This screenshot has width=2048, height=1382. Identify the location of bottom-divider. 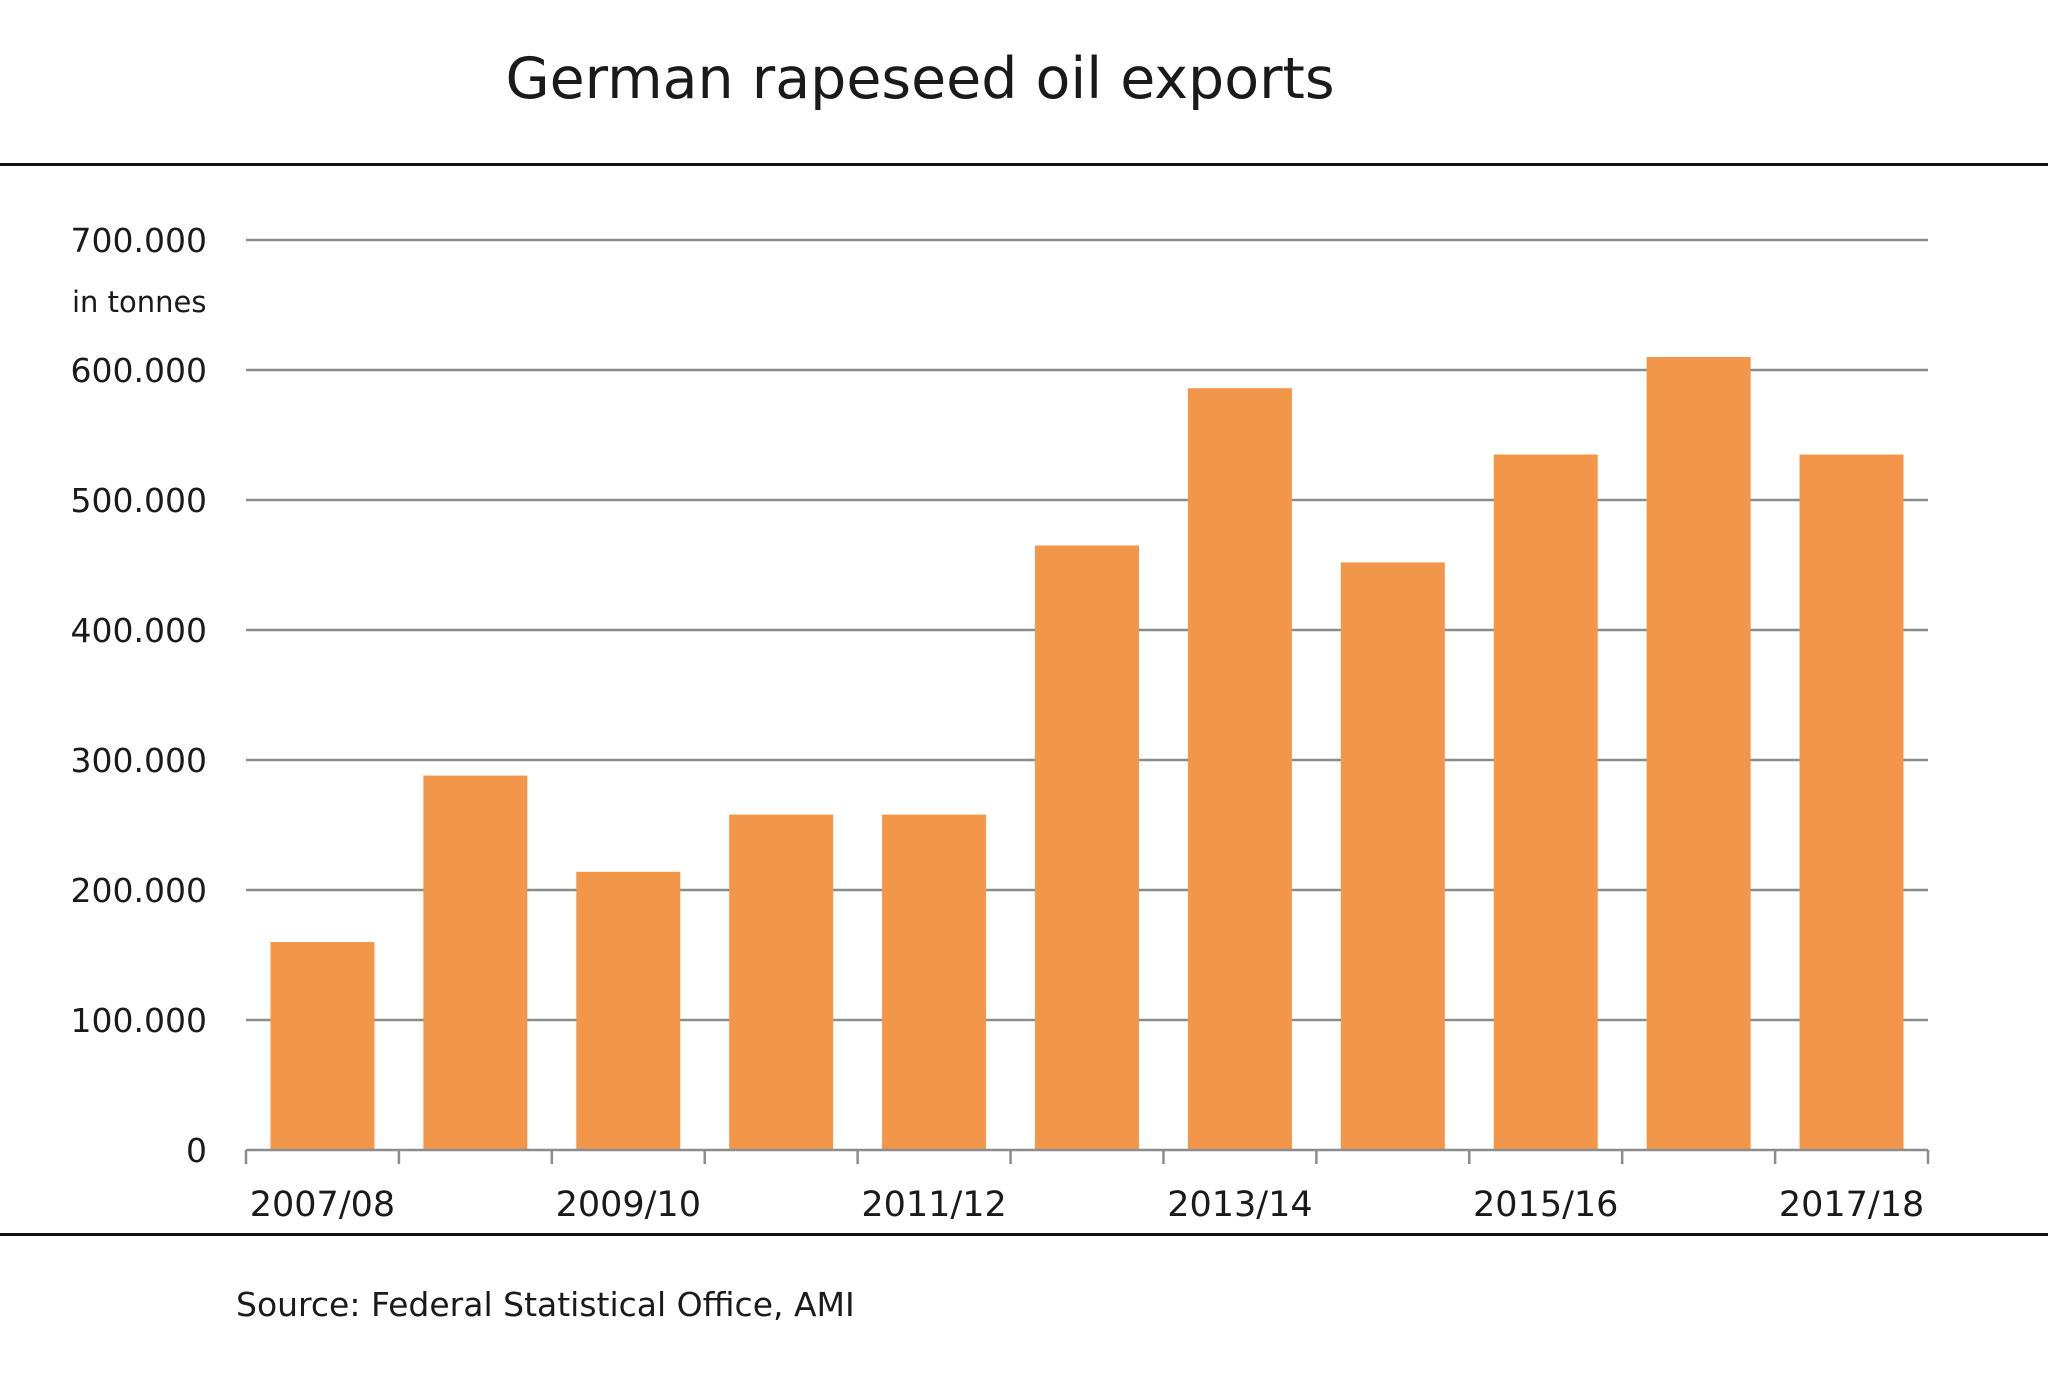
(1024, 1234).